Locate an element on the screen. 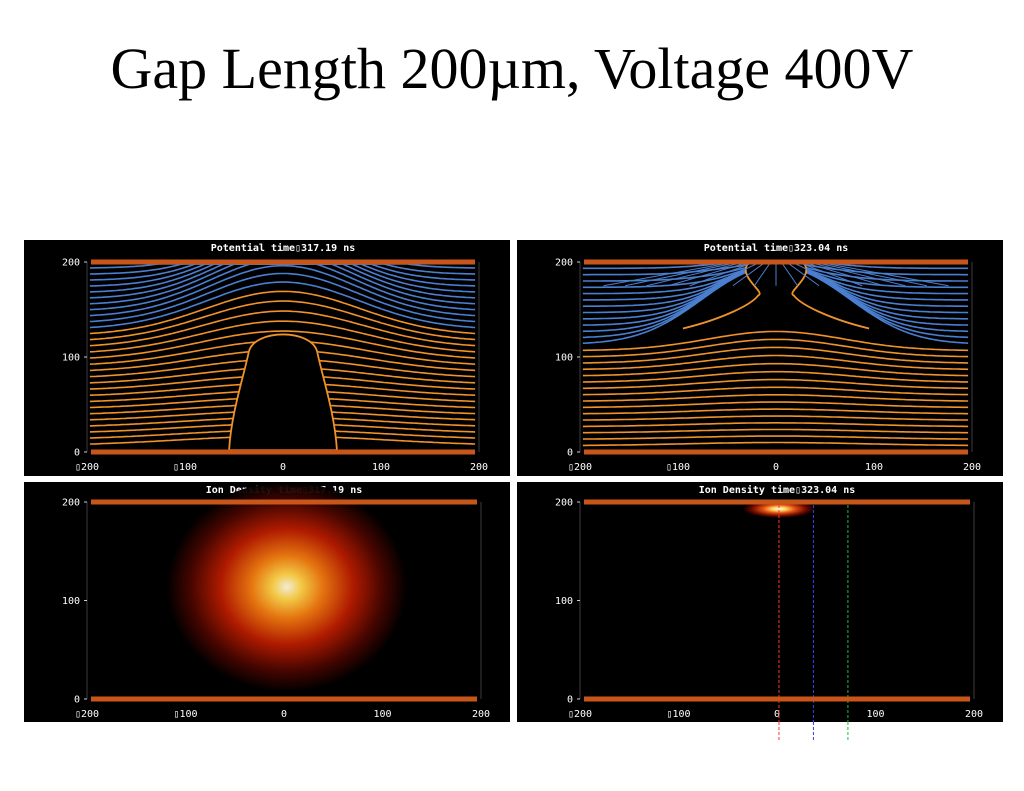 Image resolution: width=1024 pixels, height=791 pixels. slide-title: Gap Length 200µm, Voltage 400V is located at coordinates (512, 68).